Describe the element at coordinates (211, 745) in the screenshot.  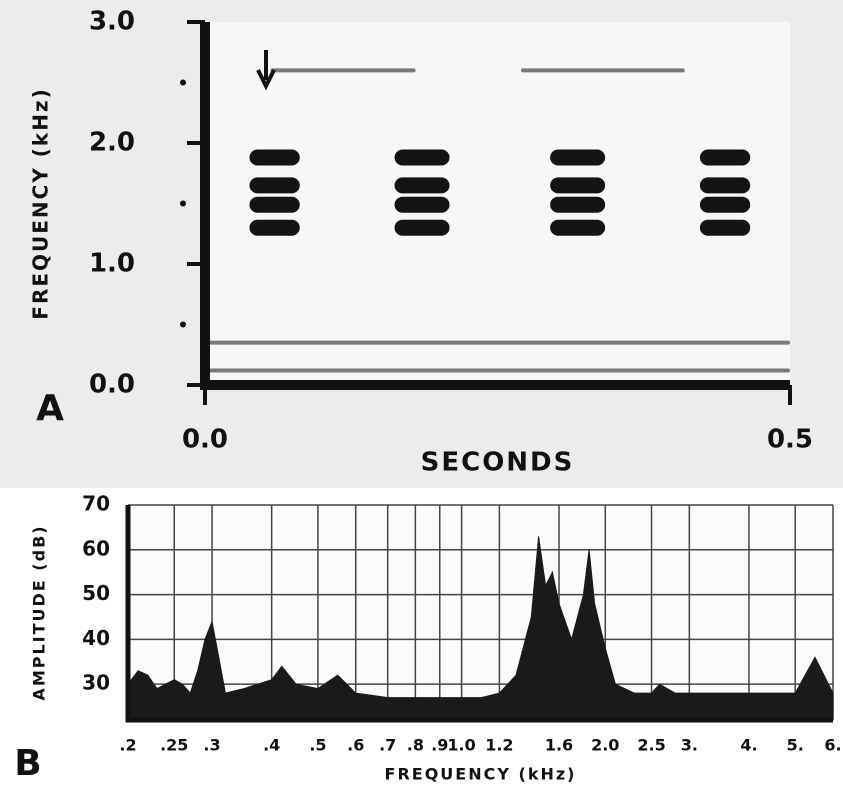
I see `x-tick-label: .3` at that location.